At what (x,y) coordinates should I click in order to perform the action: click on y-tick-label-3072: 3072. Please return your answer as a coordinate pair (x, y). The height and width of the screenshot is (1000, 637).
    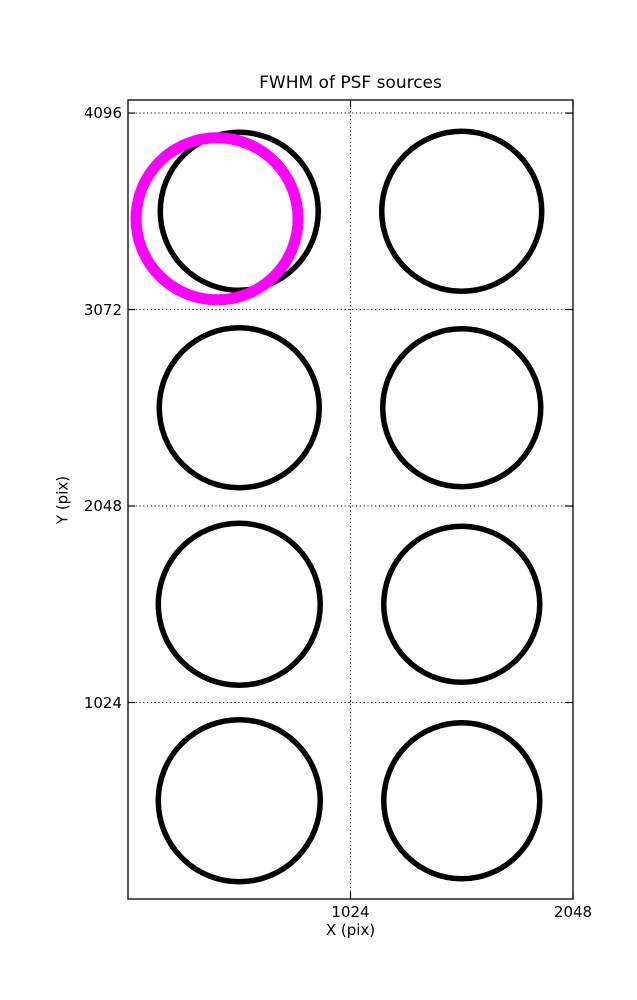
    Looking at the image, I should click on (102, 309).